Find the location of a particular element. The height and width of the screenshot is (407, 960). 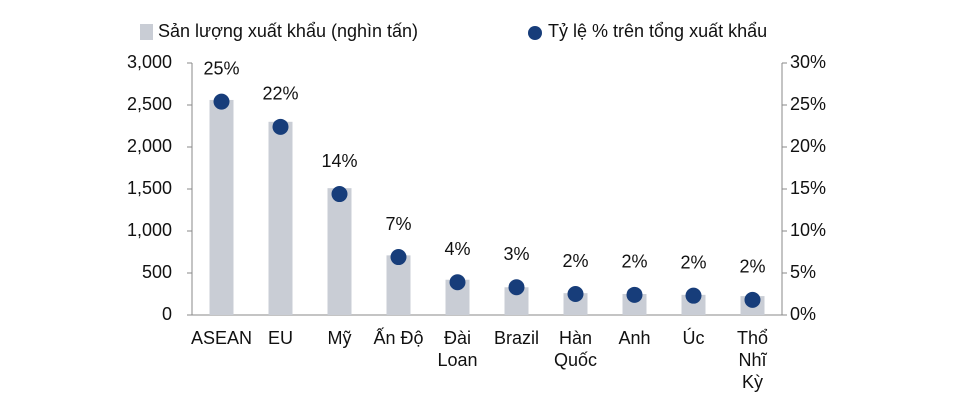

data-label: 3% is located at coordinates (516, 254).